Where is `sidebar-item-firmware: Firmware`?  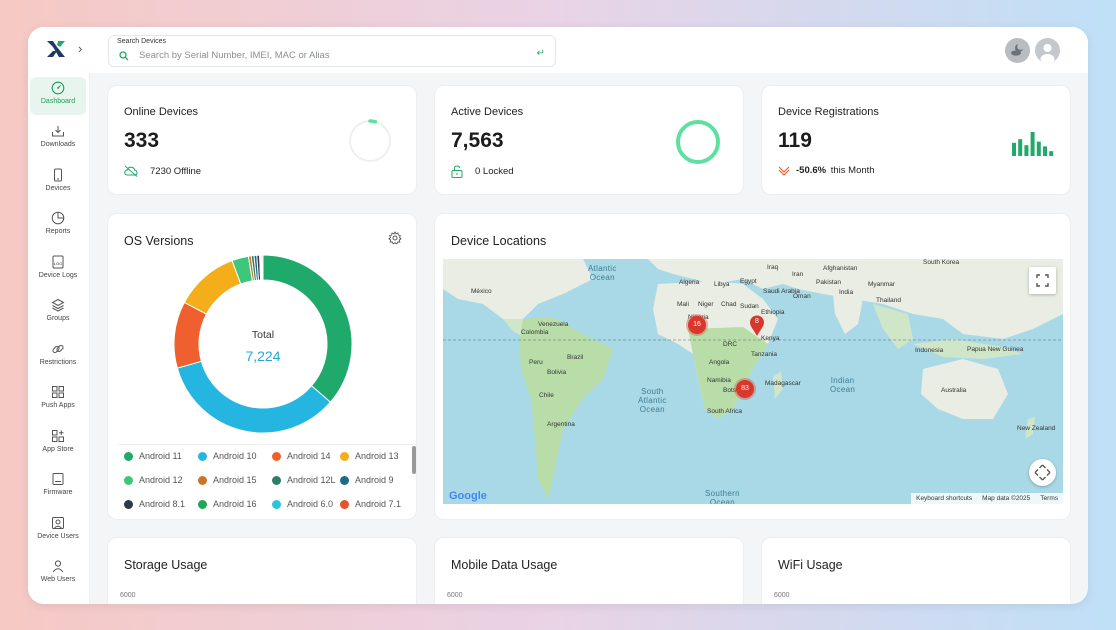 sidebar-item-firmware: Firmware is located at coordinates (58, 487).